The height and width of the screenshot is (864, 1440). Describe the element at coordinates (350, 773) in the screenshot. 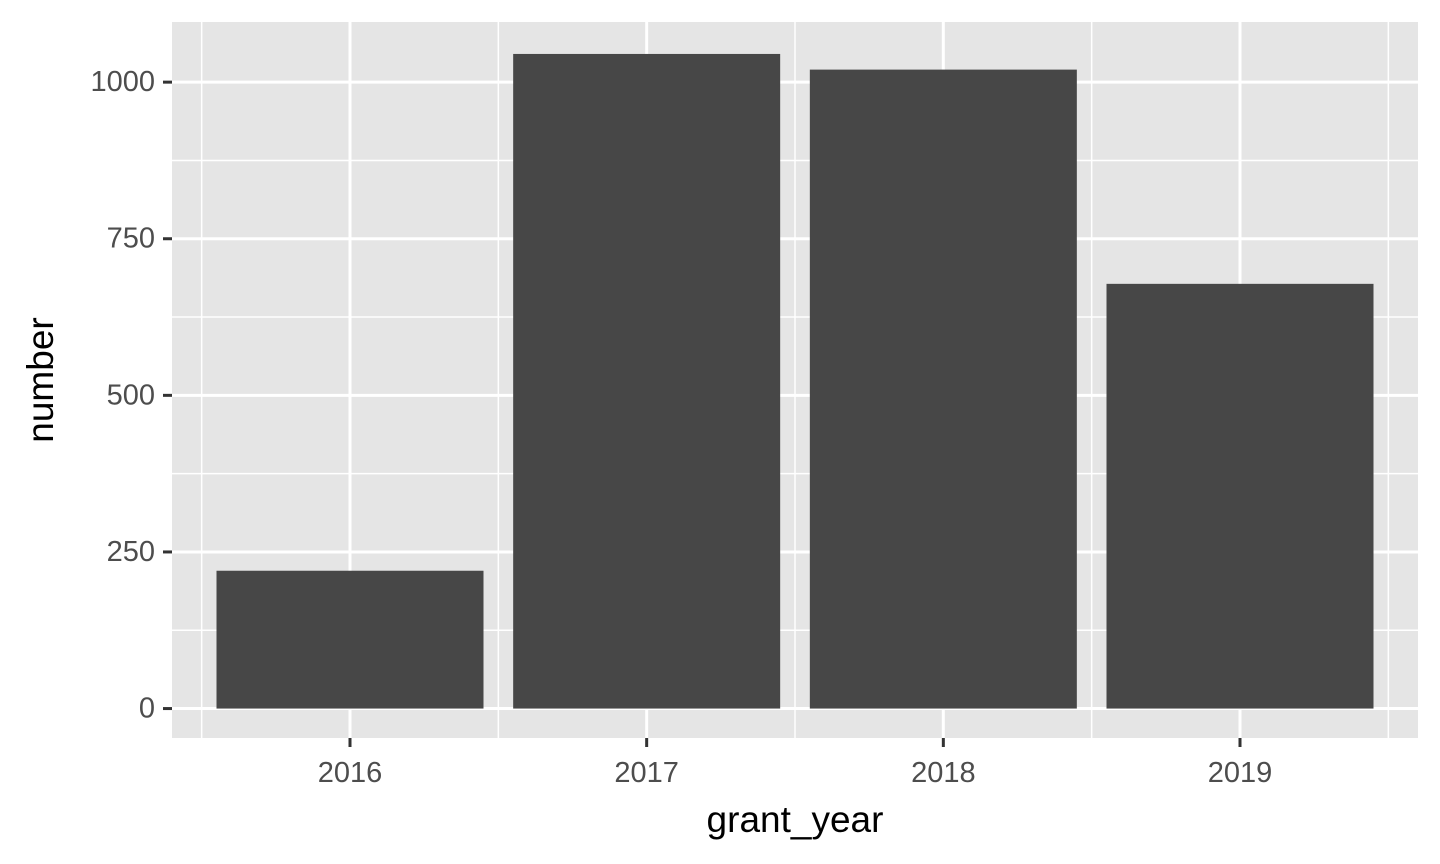

I see `x-tick-label: 2016` at that location.